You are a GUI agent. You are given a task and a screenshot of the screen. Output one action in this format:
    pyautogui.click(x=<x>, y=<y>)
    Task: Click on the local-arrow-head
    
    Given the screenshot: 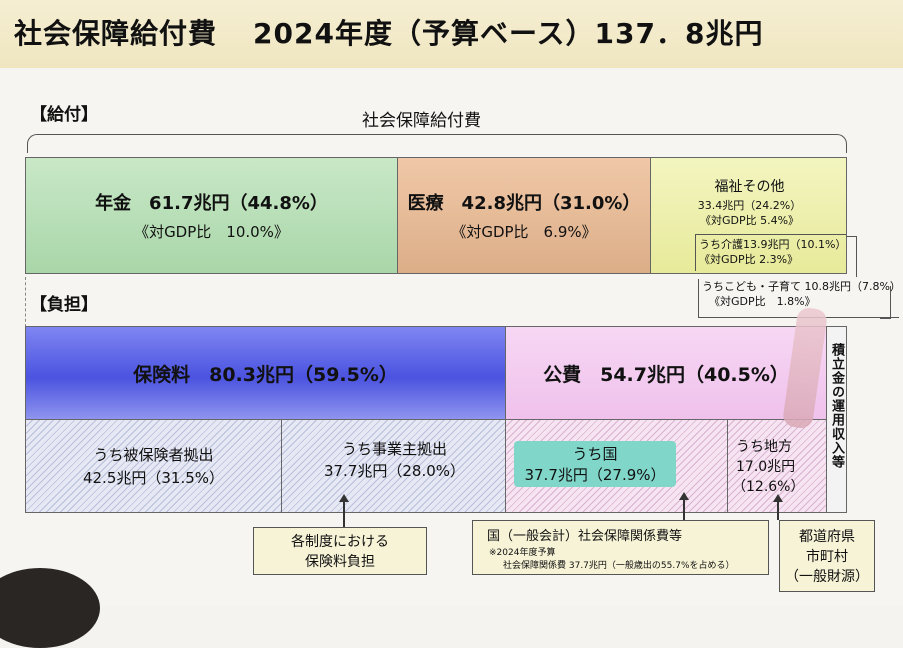 What is the action you would take?
    pyautogui.click(x=778, y=498)
    